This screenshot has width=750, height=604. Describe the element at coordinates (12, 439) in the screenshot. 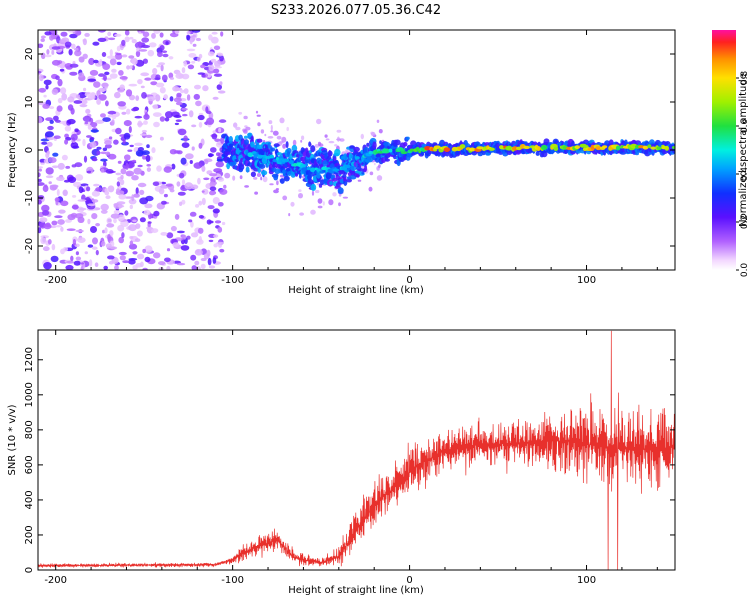

I see `snr-ylabel: SNR (10 * v/v)` at that location.